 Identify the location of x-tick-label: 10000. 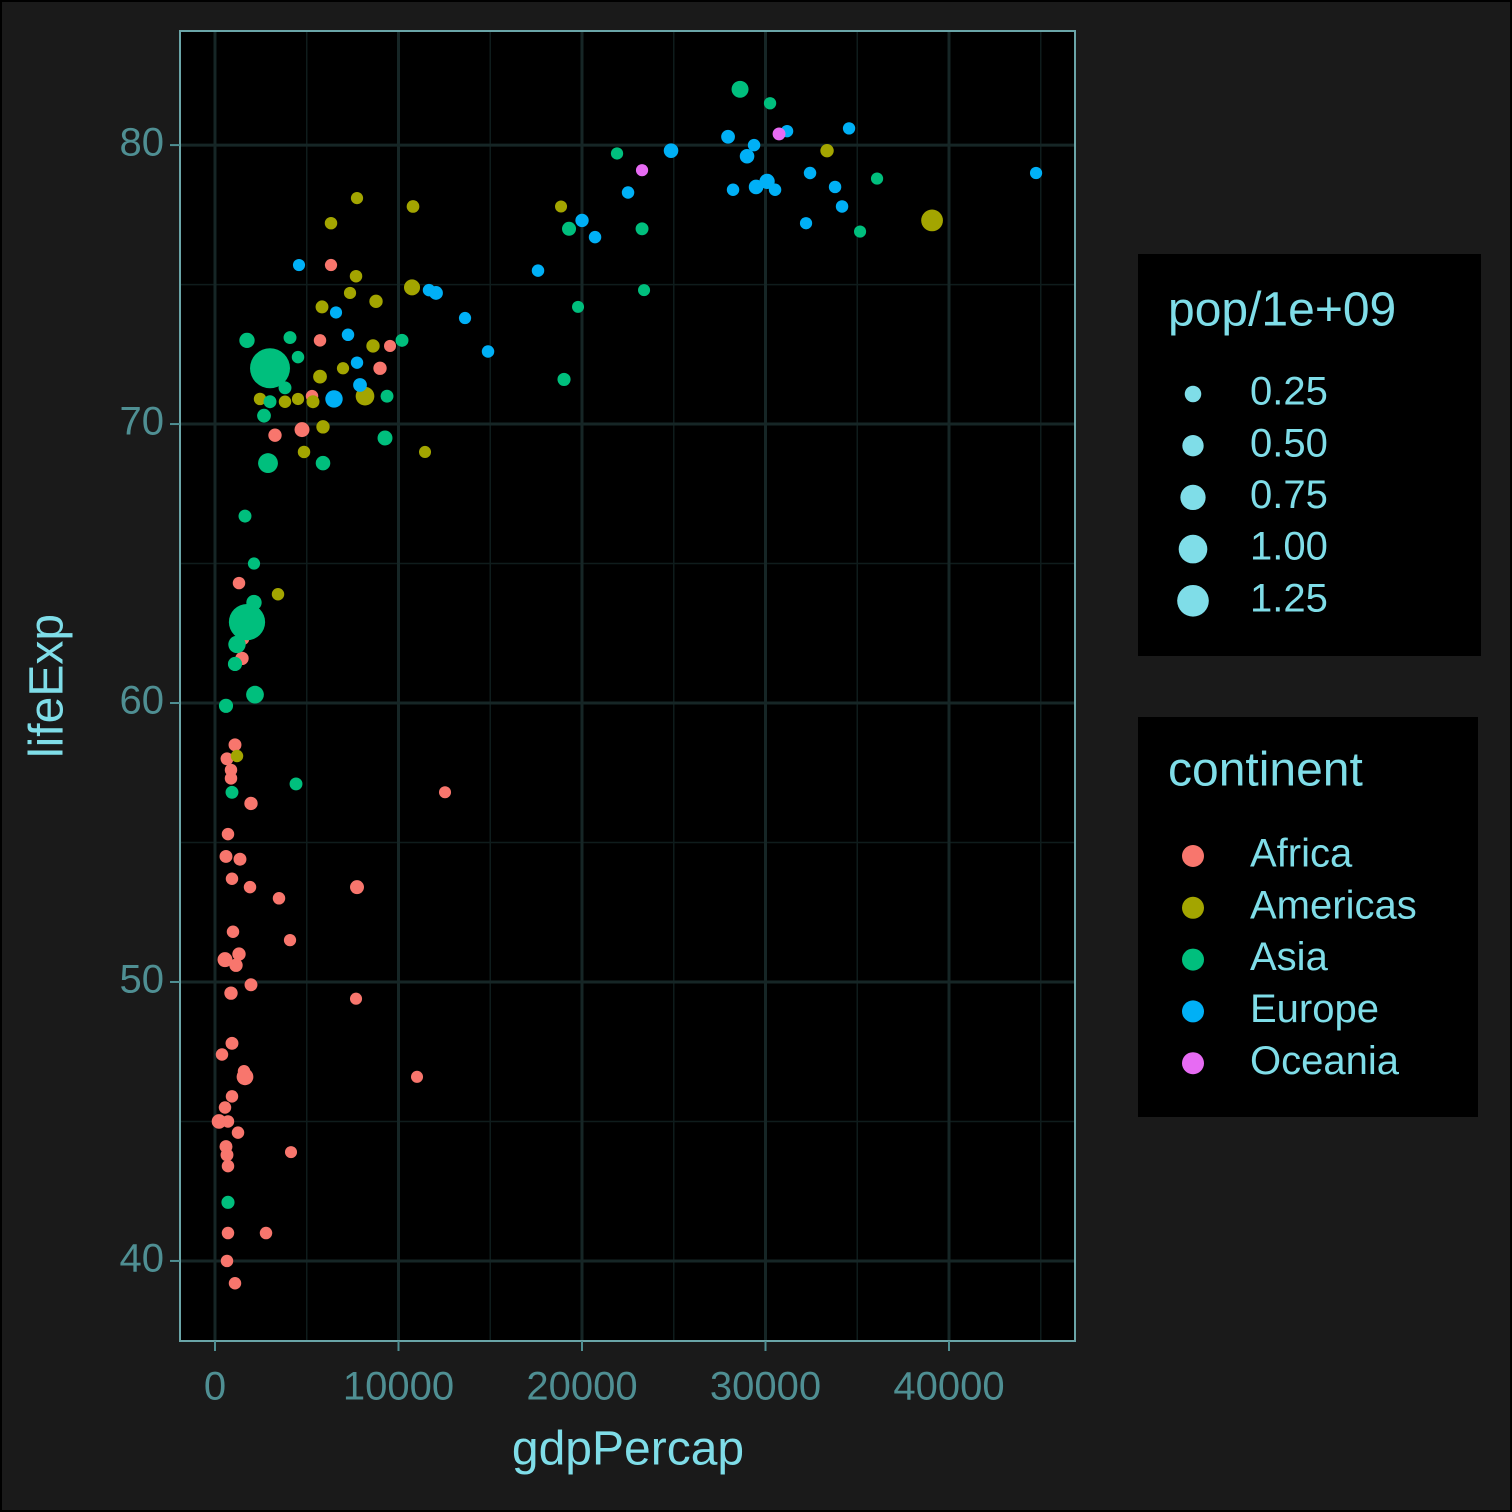
(398, 1387).